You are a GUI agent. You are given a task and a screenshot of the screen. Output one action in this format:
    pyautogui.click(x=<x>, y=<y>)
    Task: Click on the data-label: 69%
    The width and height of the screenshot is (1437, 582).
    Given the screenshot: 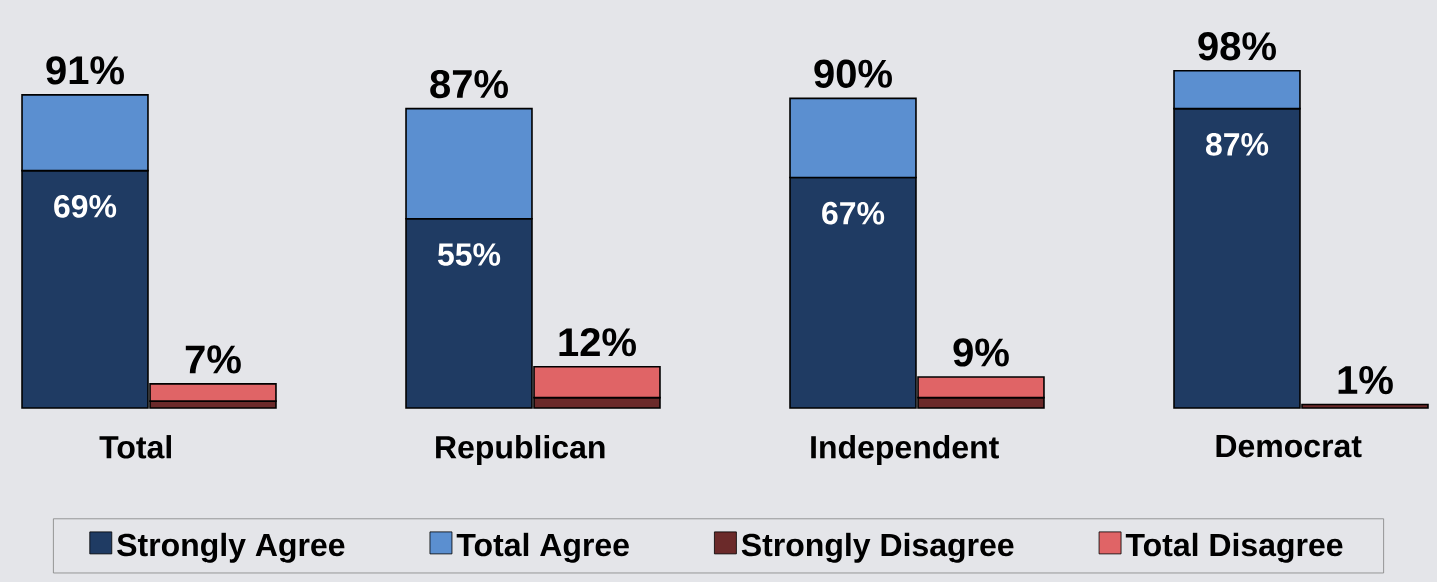 What is the action you would take?
    pyautogui.click(x=85, y=206)
    